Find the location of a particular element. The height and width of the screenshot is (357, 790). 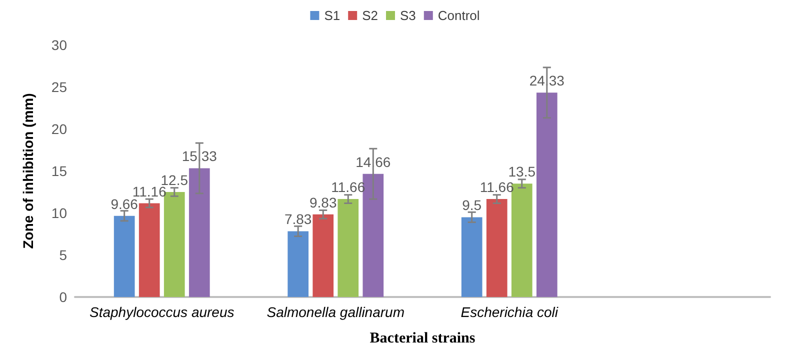

data-label: 13.5 is located at coordinates (522, 172).